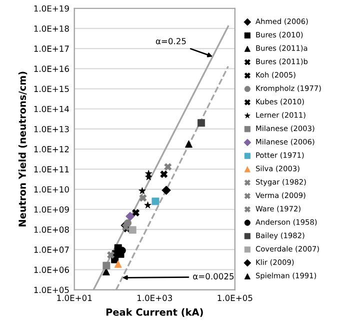 Image resolution: width=338 pixels, height=335 pixels. I want to click on y-tick-label: 1.0E+05, so click(51, 290).